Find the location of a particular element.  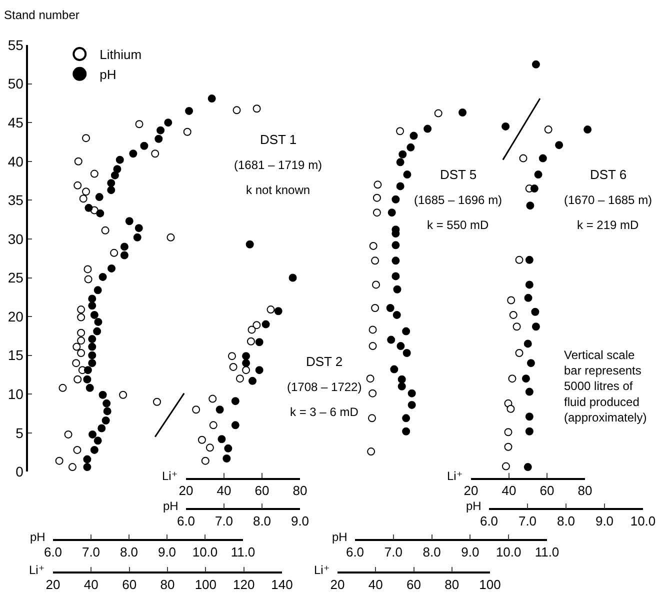

annotation: k = 219 mD is located at coordinates (608, 225).